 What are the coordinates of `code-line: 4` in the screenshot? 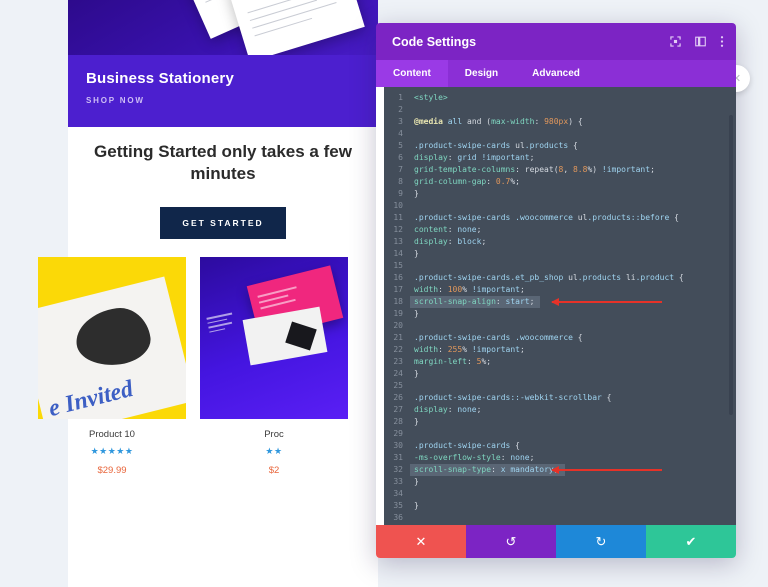 It's located at (560, 134).